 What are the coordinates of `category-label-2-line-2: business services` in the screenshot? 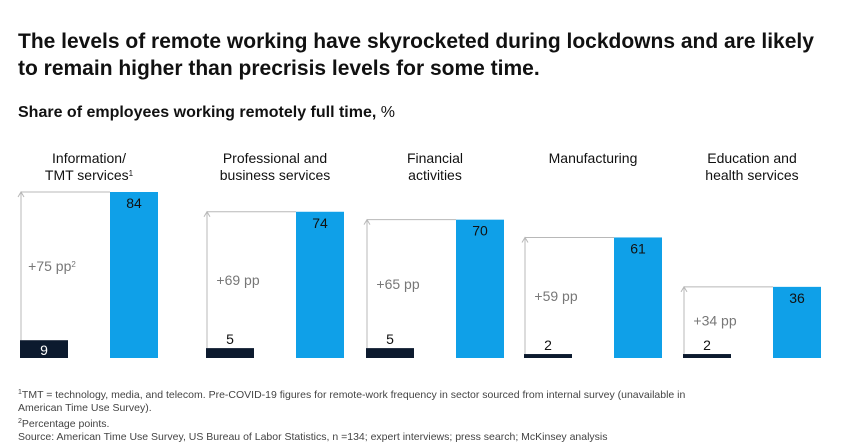 It's located at (275, 175).